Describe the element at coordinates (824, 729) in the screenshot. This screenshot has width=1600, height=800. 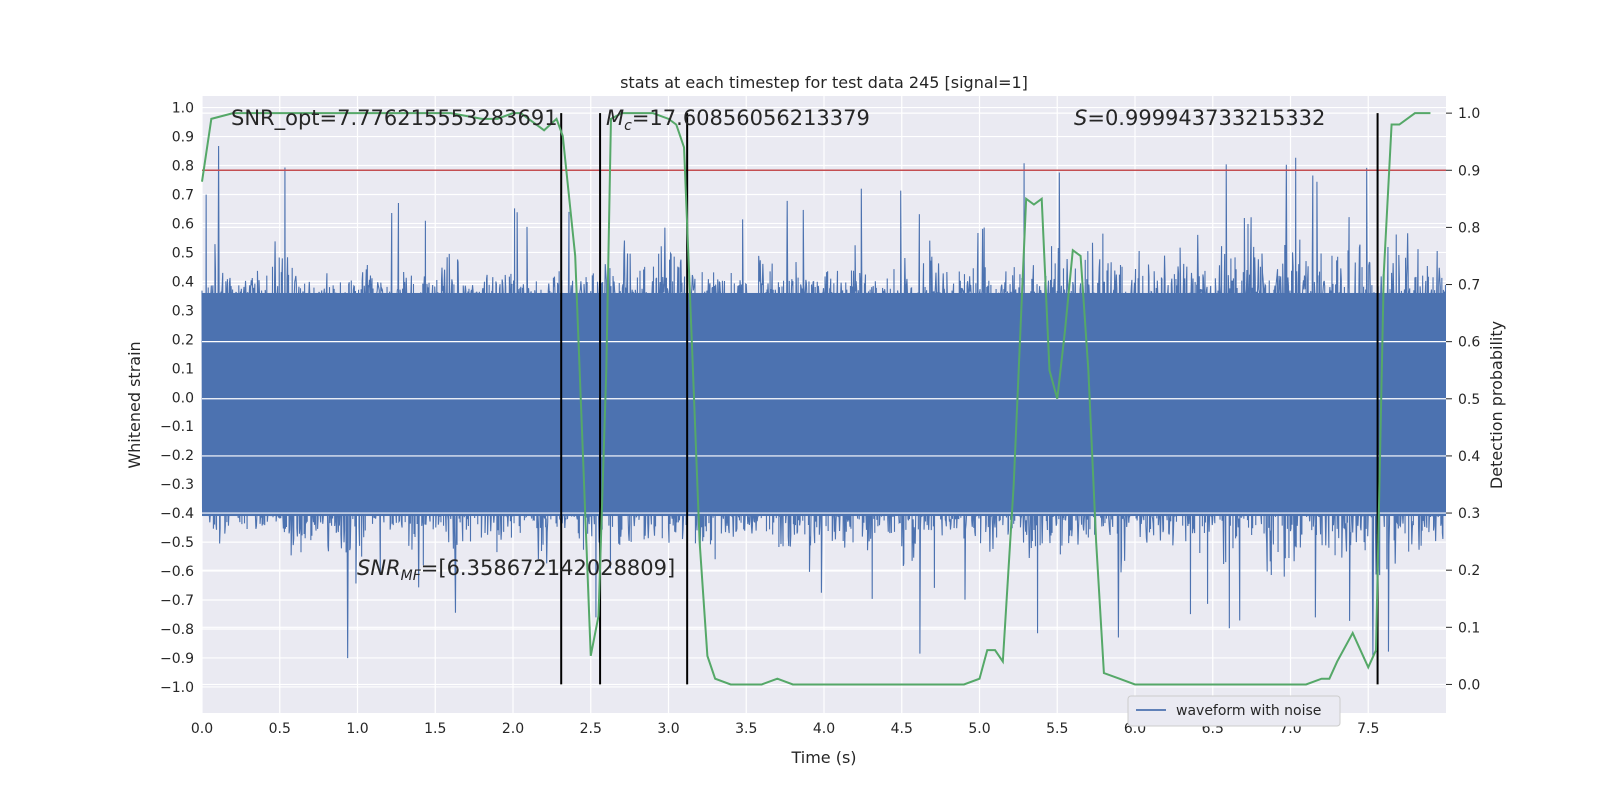
I see `x-tick-label: 4.0` at that location.